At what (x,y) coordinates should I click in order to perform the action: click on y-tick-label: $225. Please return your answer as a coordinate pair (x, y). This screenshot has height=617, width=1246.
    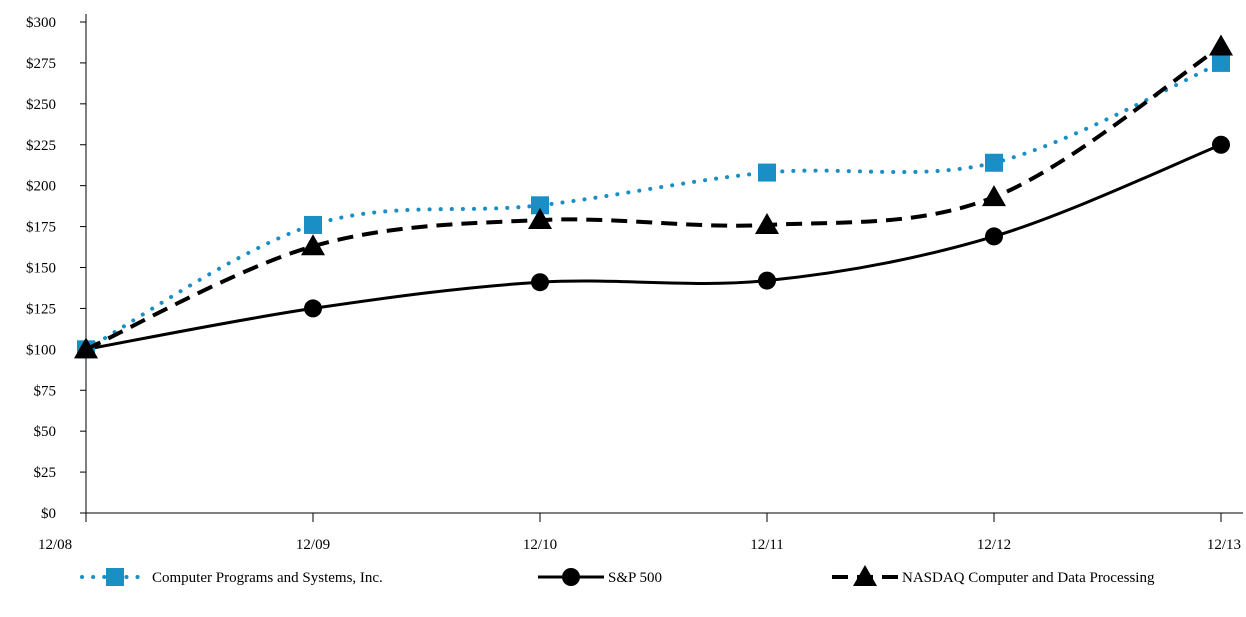
    Looking at the image, I should click on (41, 146).